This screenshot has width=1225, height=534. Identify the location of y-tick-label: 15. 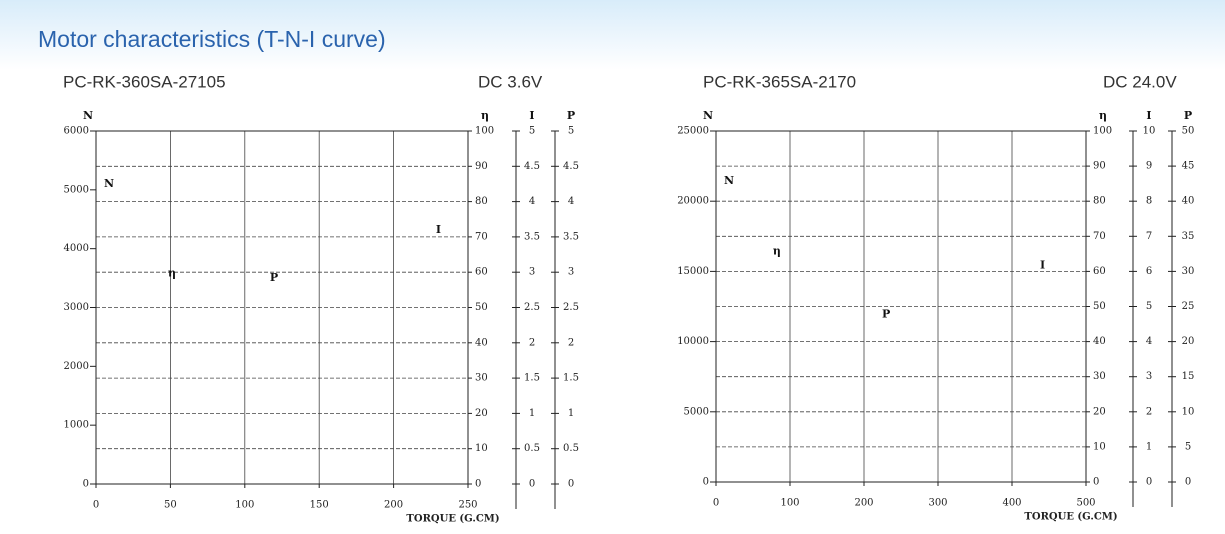
(1188, 376).